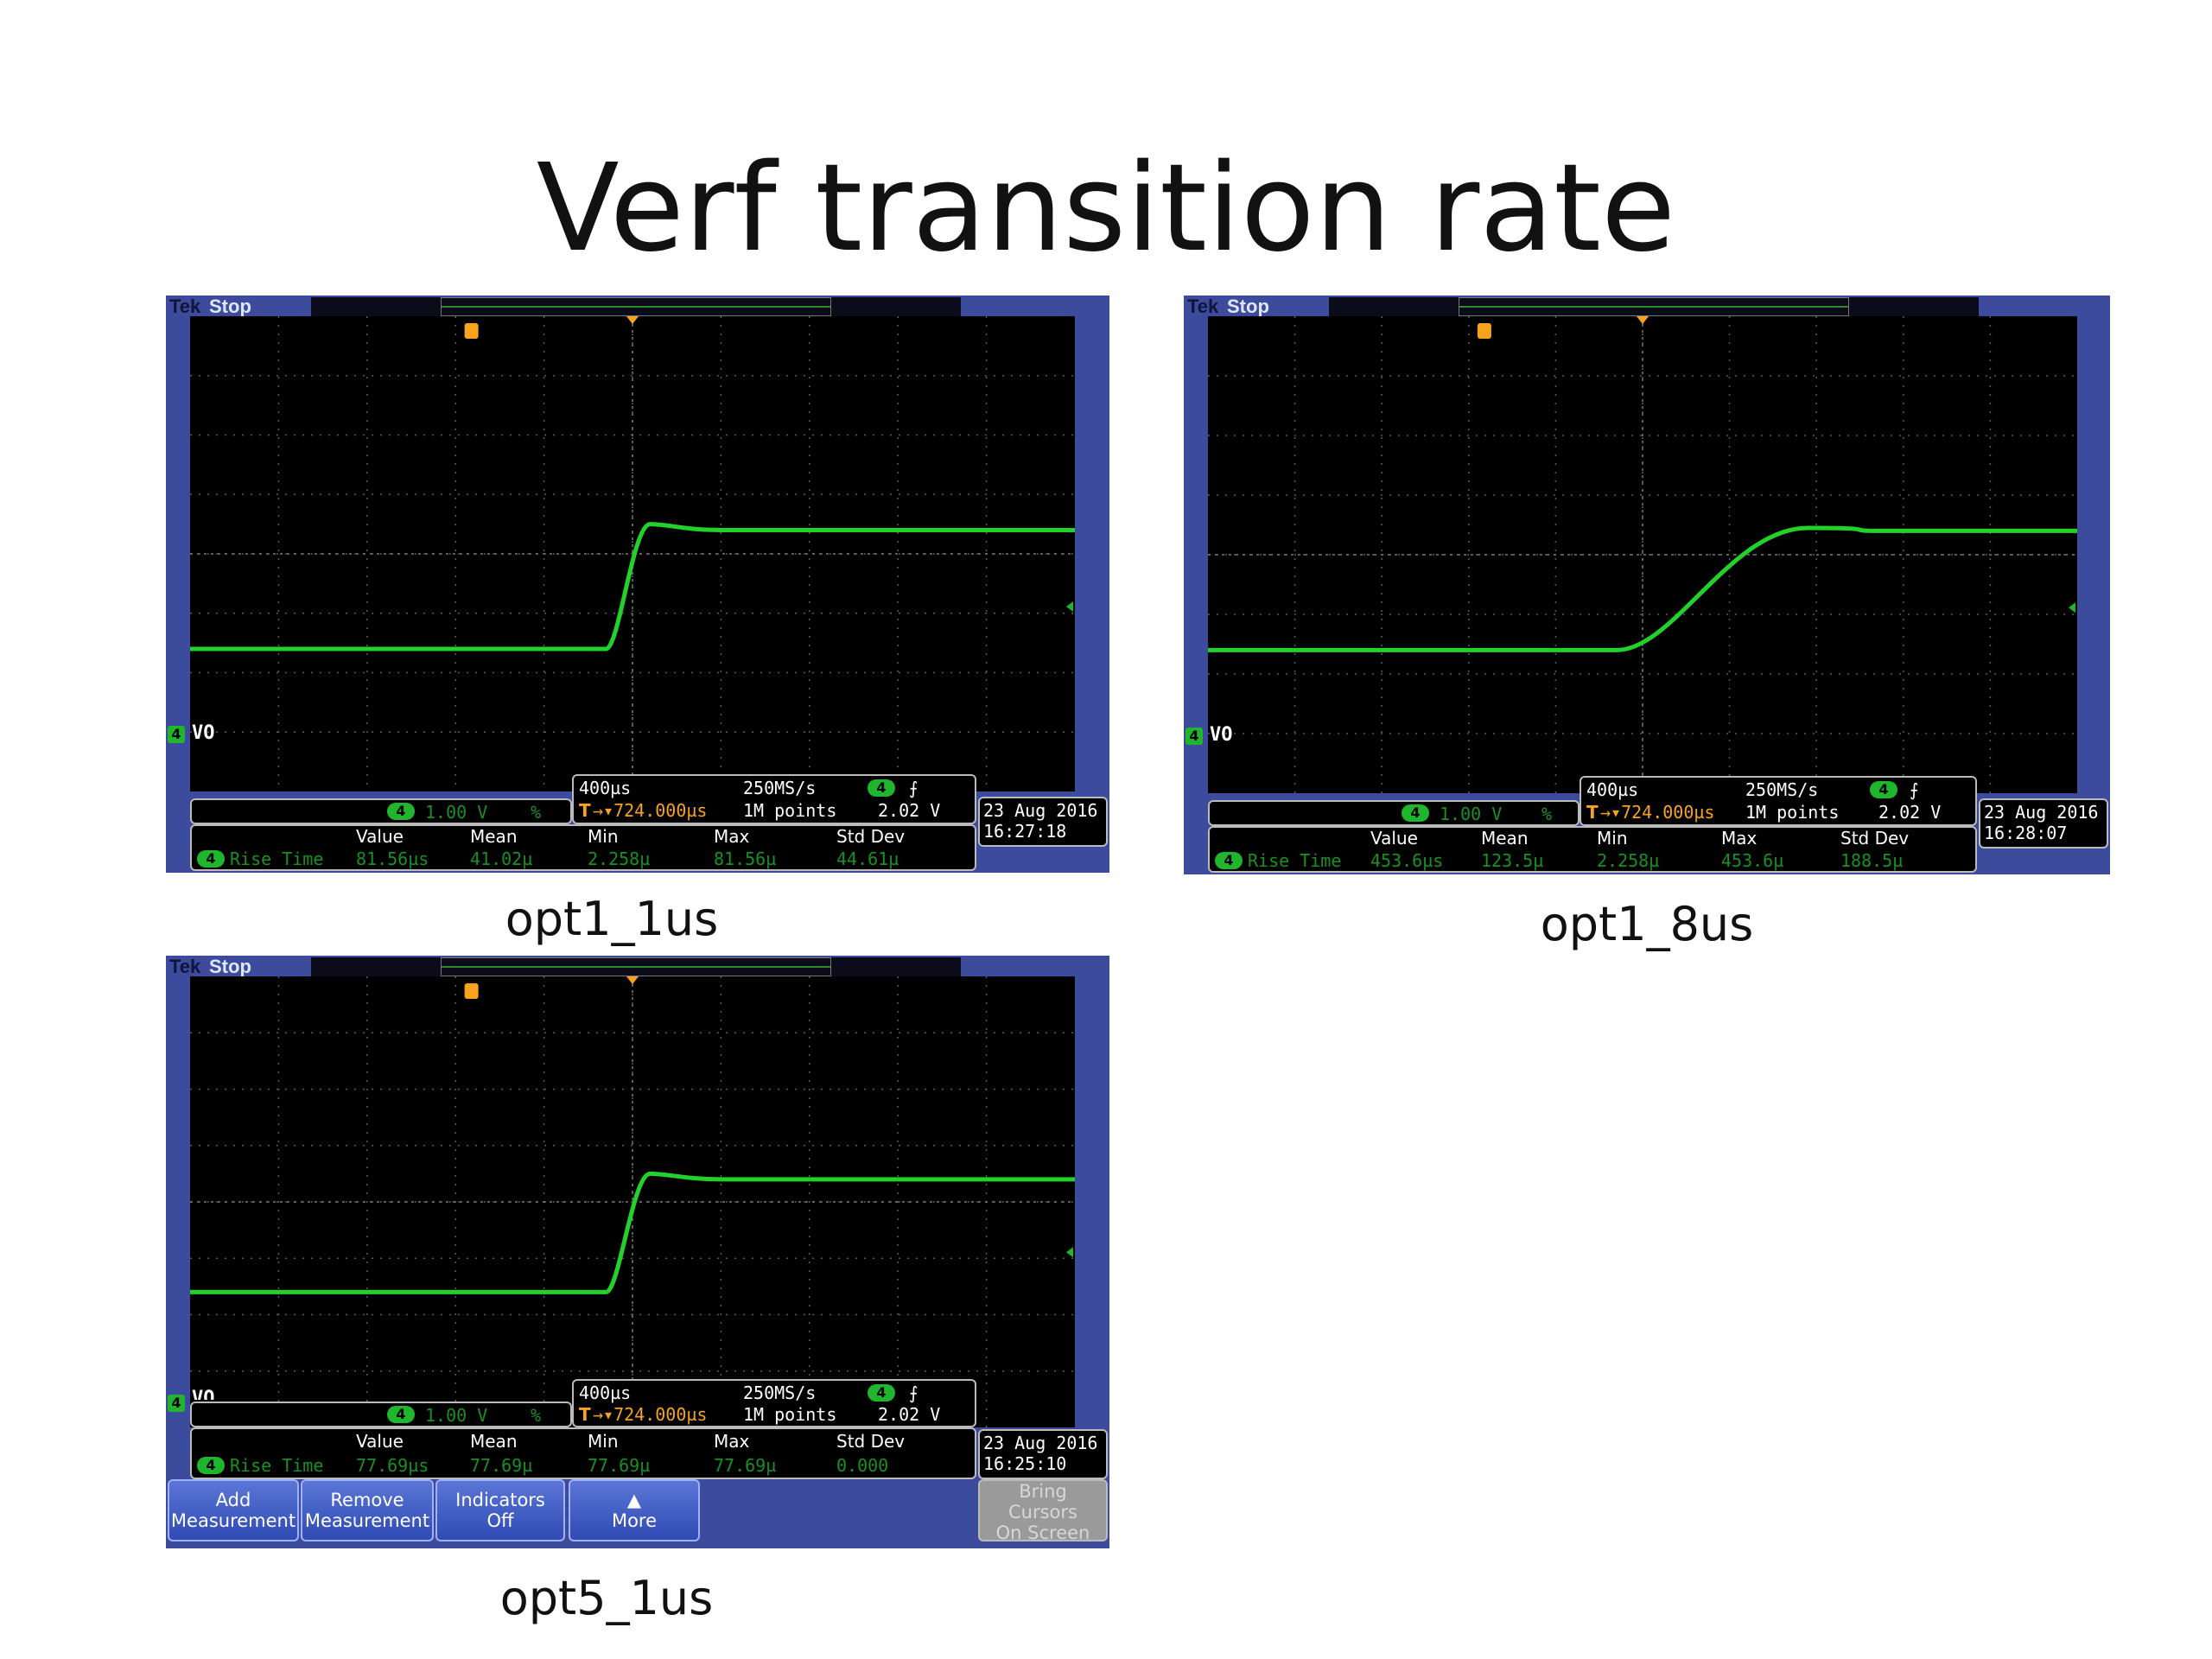  I want to click on bring-cursors-line2: Cursors, so click(1042, 1512).